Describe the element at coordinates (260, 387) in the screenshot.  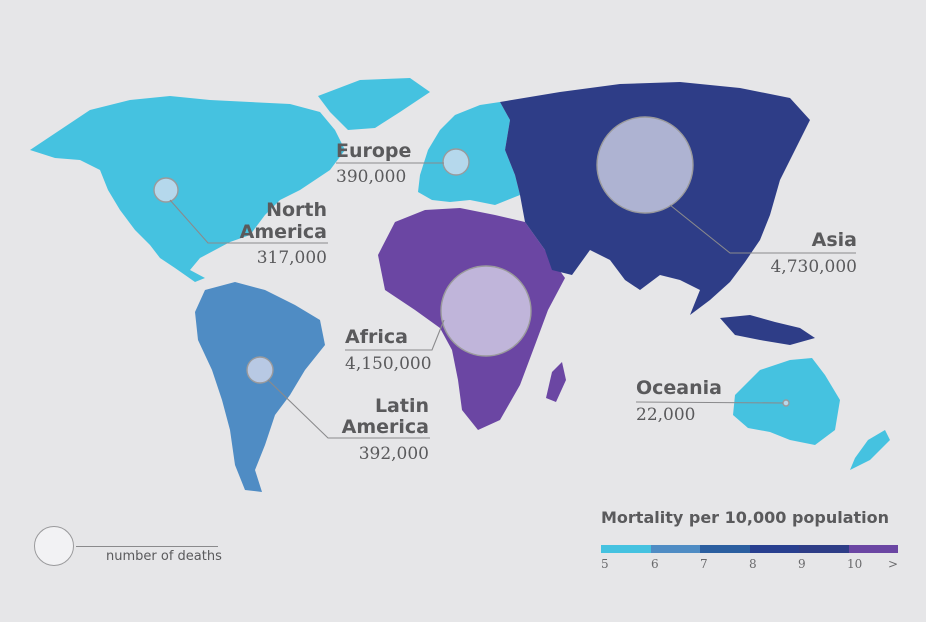
I see `region-latin-america` at that location.